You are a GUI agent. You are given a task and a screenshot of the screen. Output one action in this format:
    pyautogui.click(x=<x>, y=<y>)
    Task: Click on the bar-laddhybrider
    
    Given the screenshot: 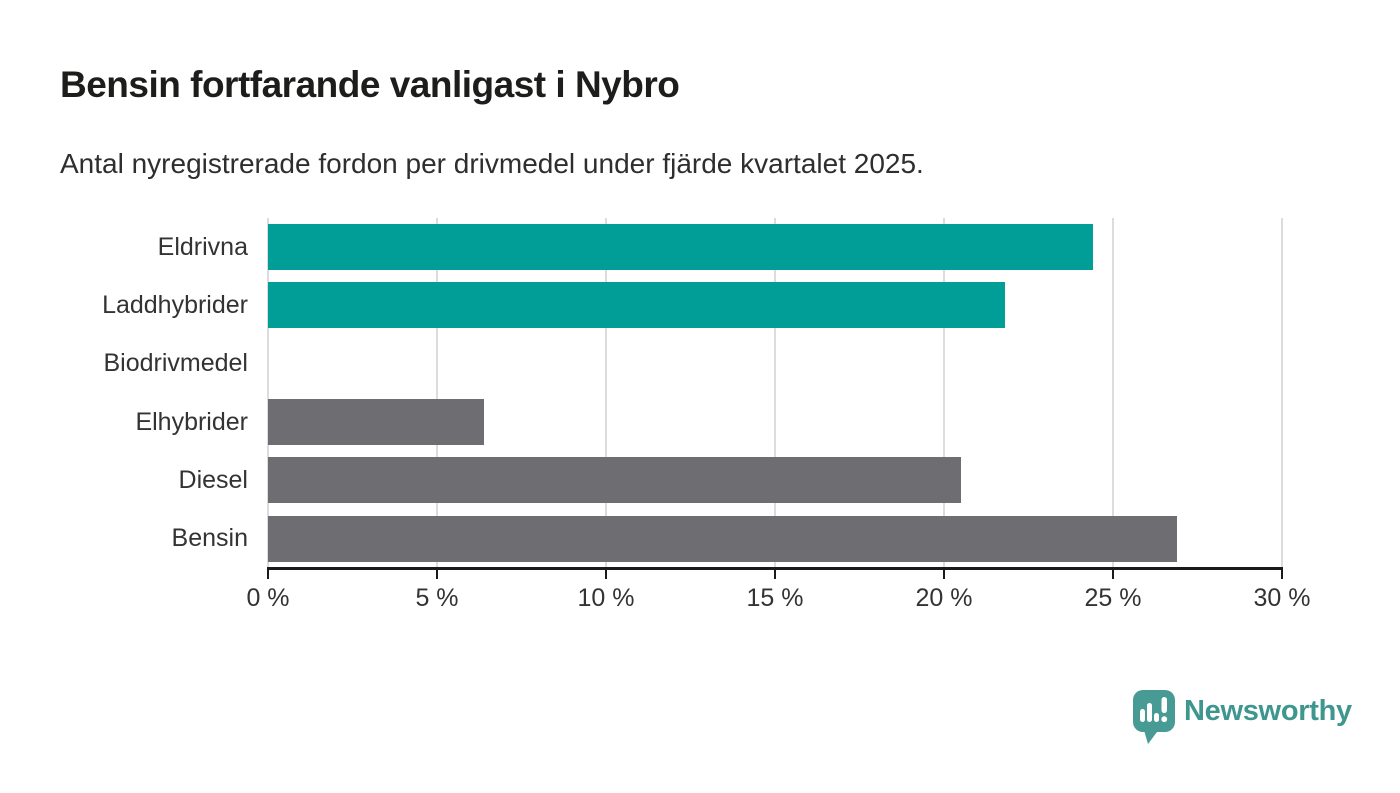 What is the action you would take?
    pyautogui.click(x=636, y=305)
    